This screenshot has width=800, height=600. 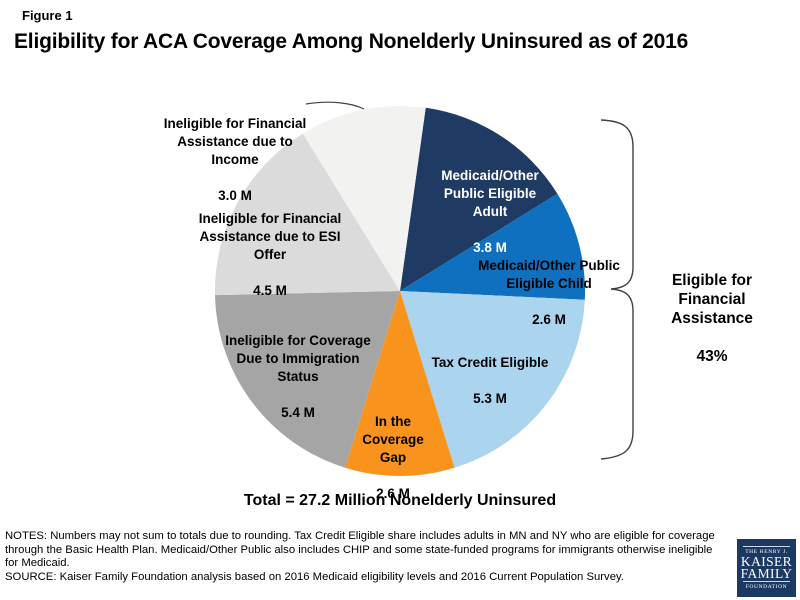 What do you see at coordinates (766, 573) in the screenshot?
I see `logo-line-family: FAMILY` at bounding box center [766, 573].